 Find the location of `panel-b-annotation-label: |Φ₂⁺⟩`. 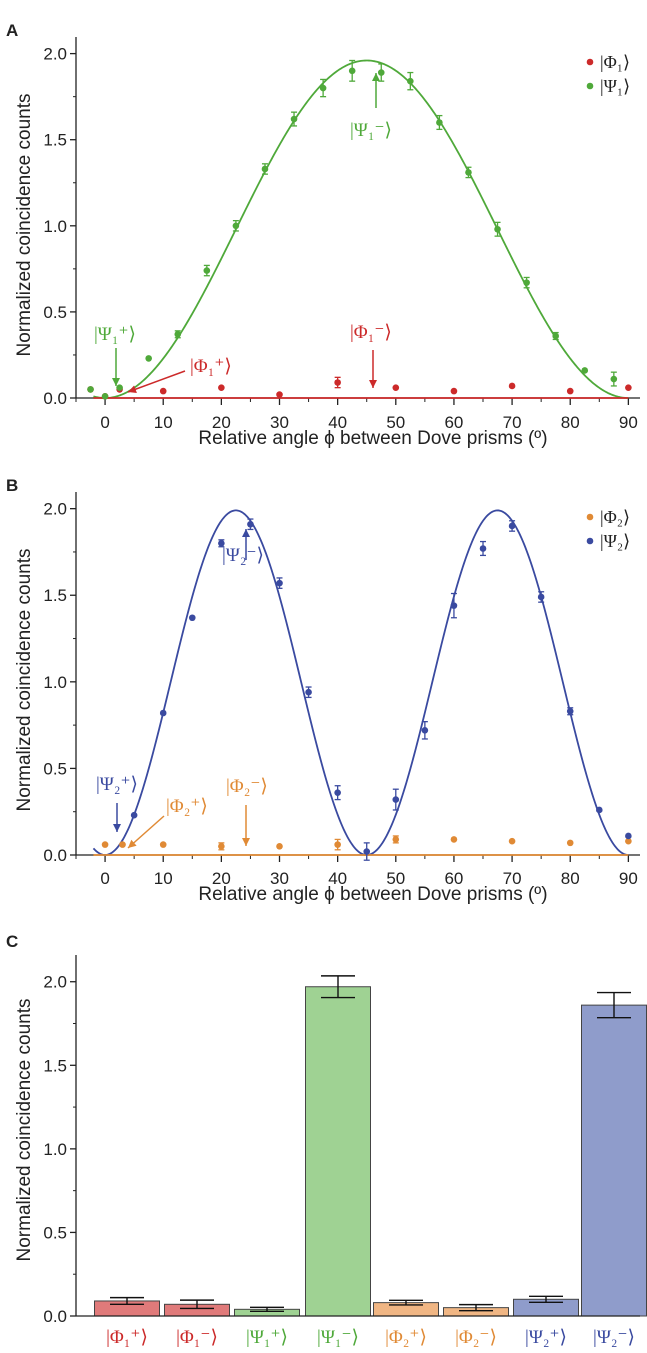

panel-b-annotation-label: |Φ₂⁺⟩ is located at coordinates (187, 806).